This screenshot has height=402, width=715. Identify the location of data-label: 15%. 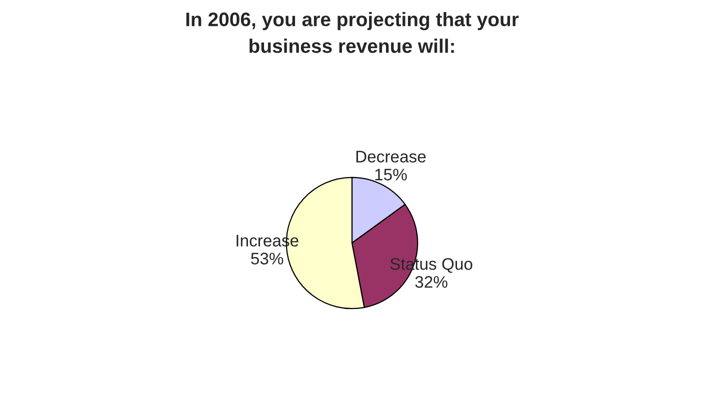
(391, 174).